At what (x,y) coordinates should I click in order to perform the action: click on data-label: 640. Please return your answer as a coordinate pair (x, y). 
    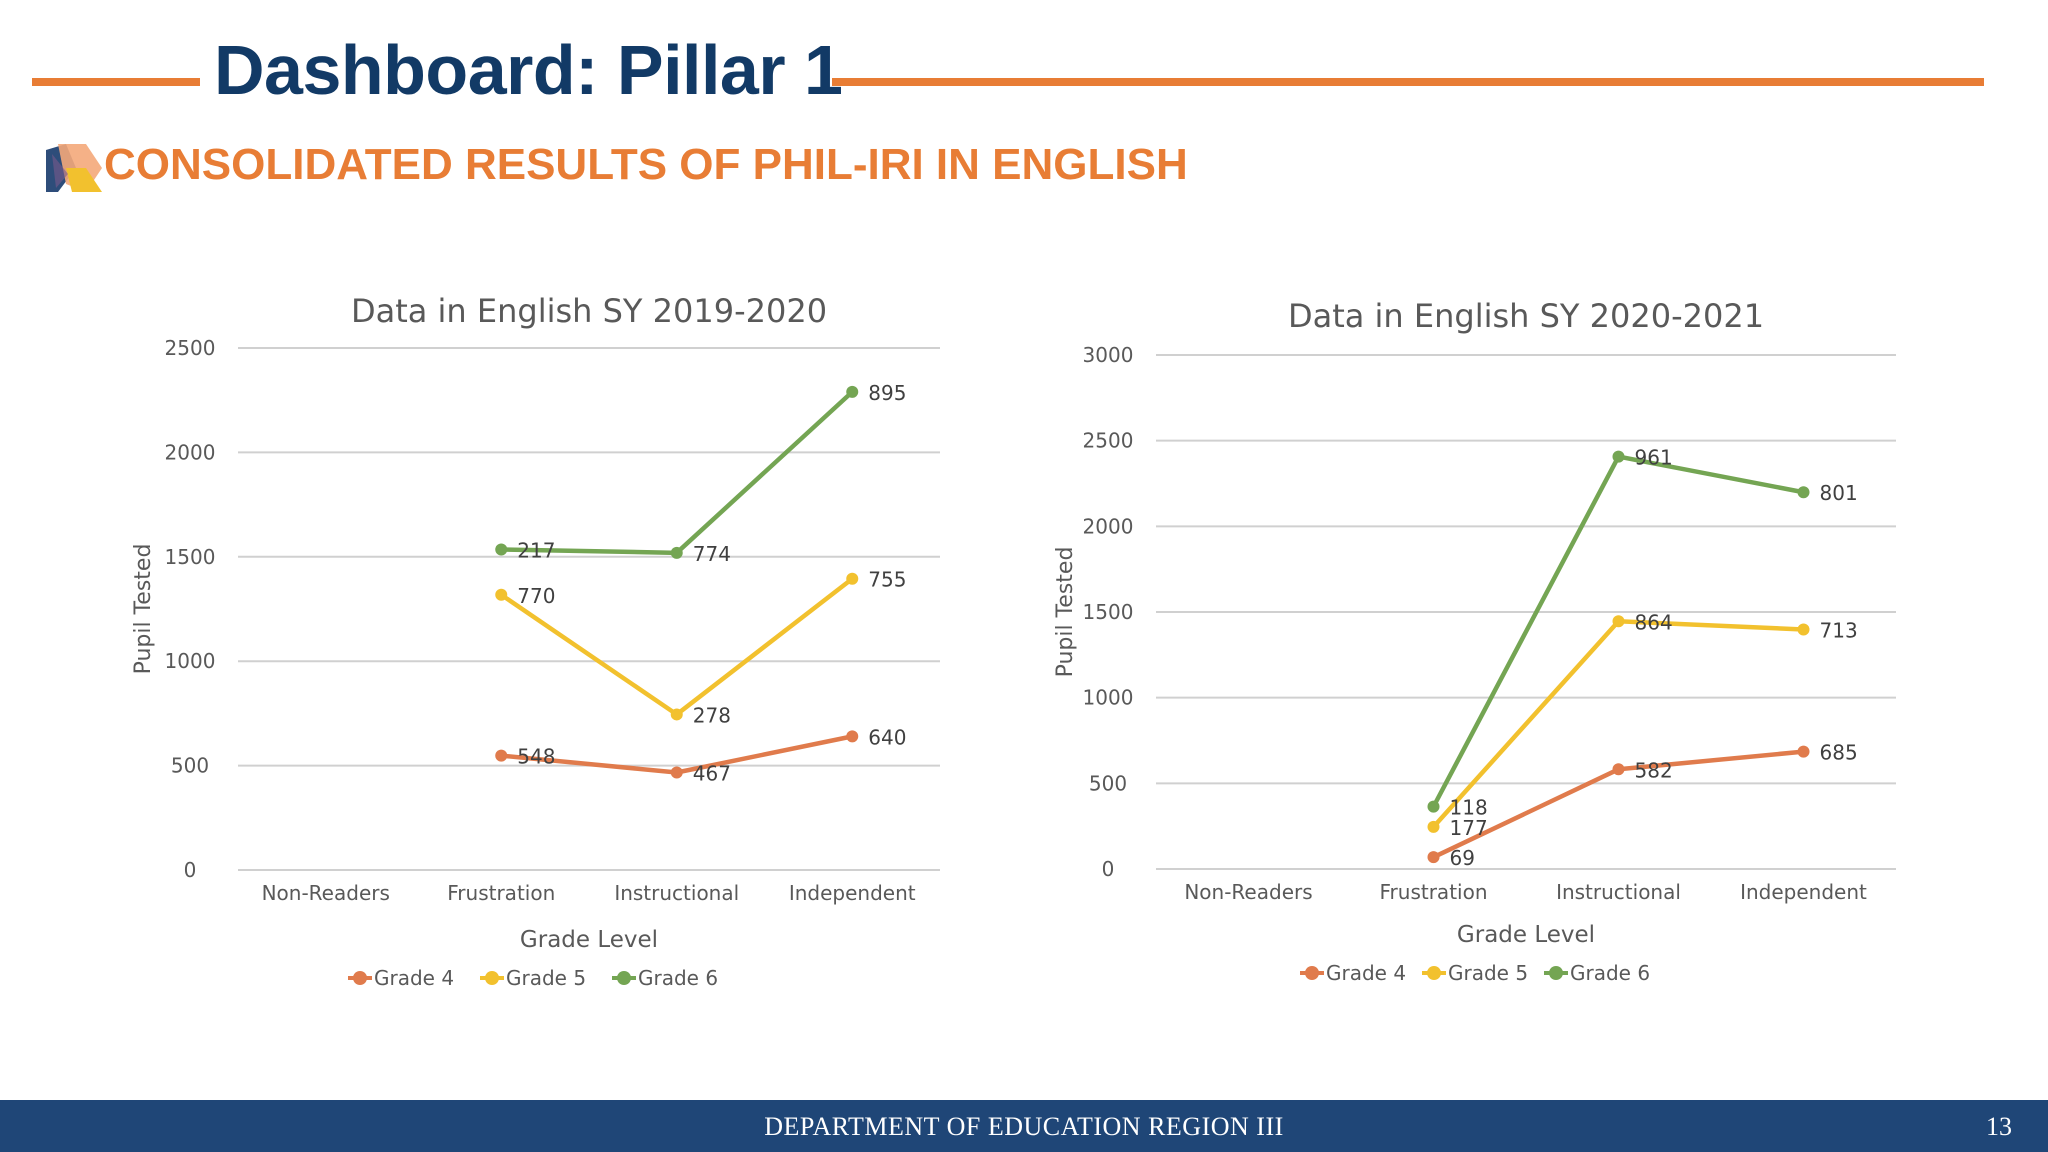
    Looking at the image, I should click on (887, 737).